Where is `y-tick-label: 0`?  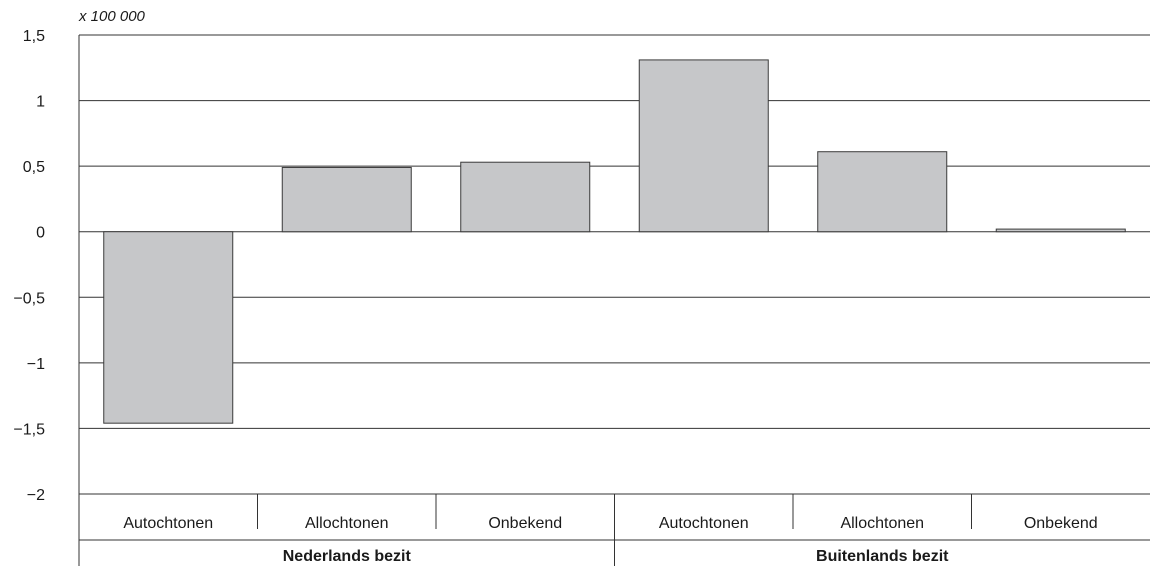 y-tick-label: 0 is located at coordinates (40, 233).